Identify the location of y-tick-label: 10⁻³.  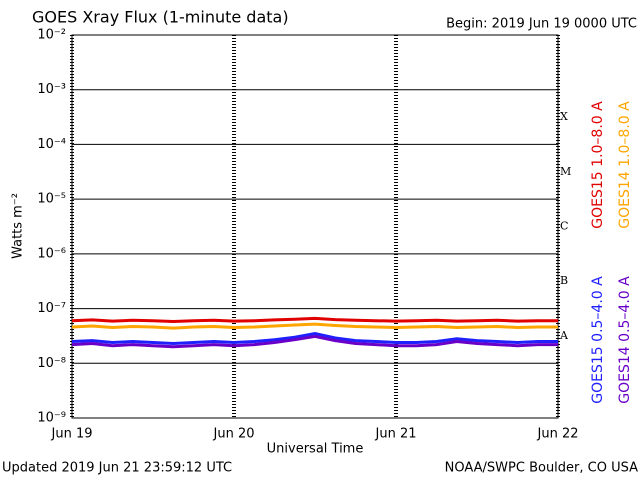
(51, 89).